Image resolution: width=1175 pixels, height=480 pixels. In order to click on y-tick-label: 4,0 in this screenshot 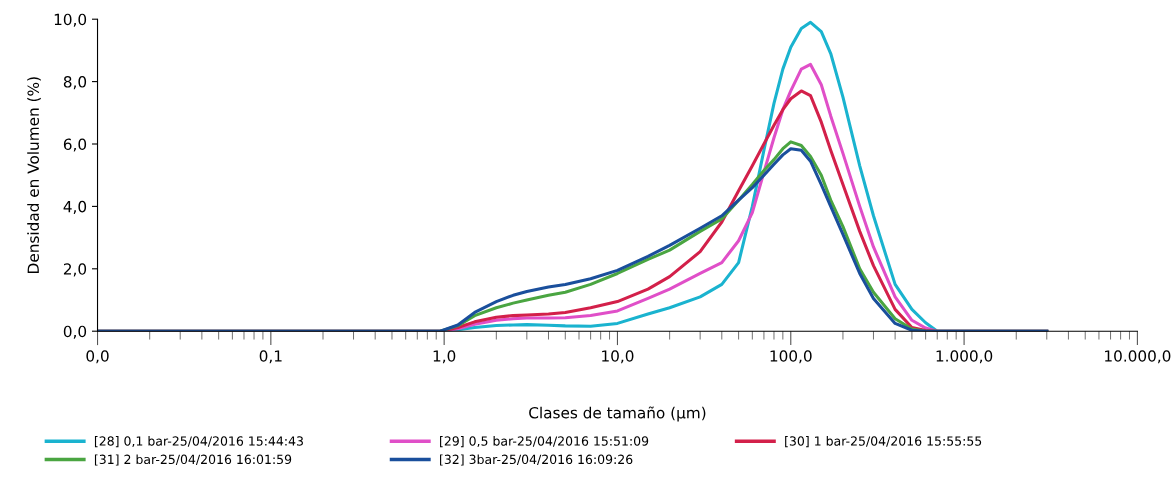, I will do `click(75, 207)`.